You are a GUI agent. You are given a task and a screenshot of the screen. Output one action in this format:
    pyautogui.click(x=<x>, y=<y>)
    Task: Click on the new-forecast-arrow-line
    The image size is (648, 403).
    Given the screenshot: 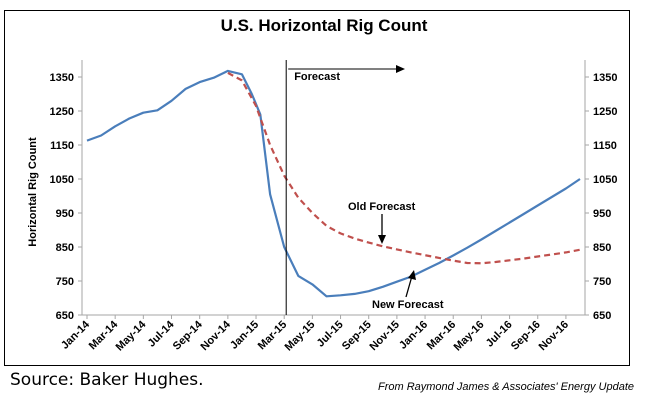 What is the action you would take?
    pyautogui.click(x=409, y=286)
    